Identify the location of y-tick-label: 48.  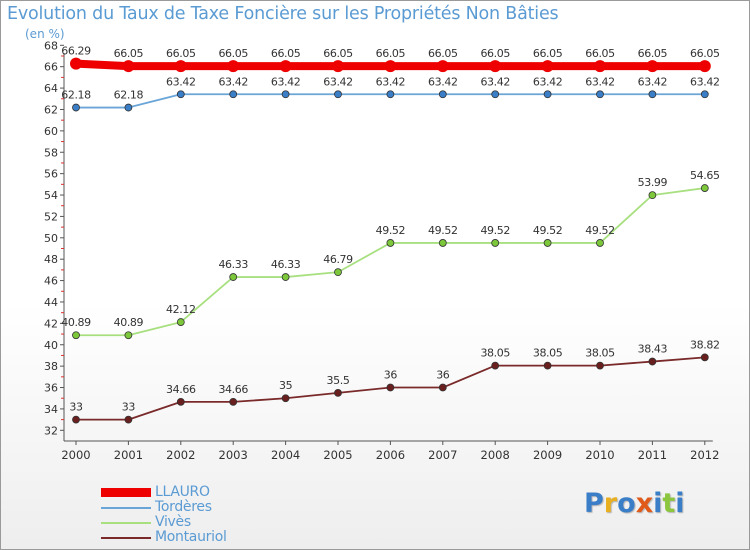
(51, 259).